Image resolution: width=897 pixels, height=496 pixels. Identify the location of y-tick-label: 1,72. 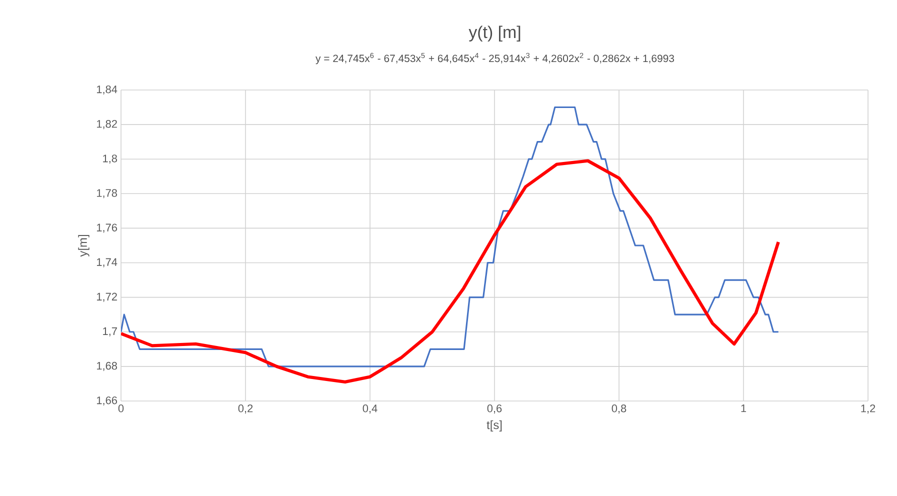
(106, 297).